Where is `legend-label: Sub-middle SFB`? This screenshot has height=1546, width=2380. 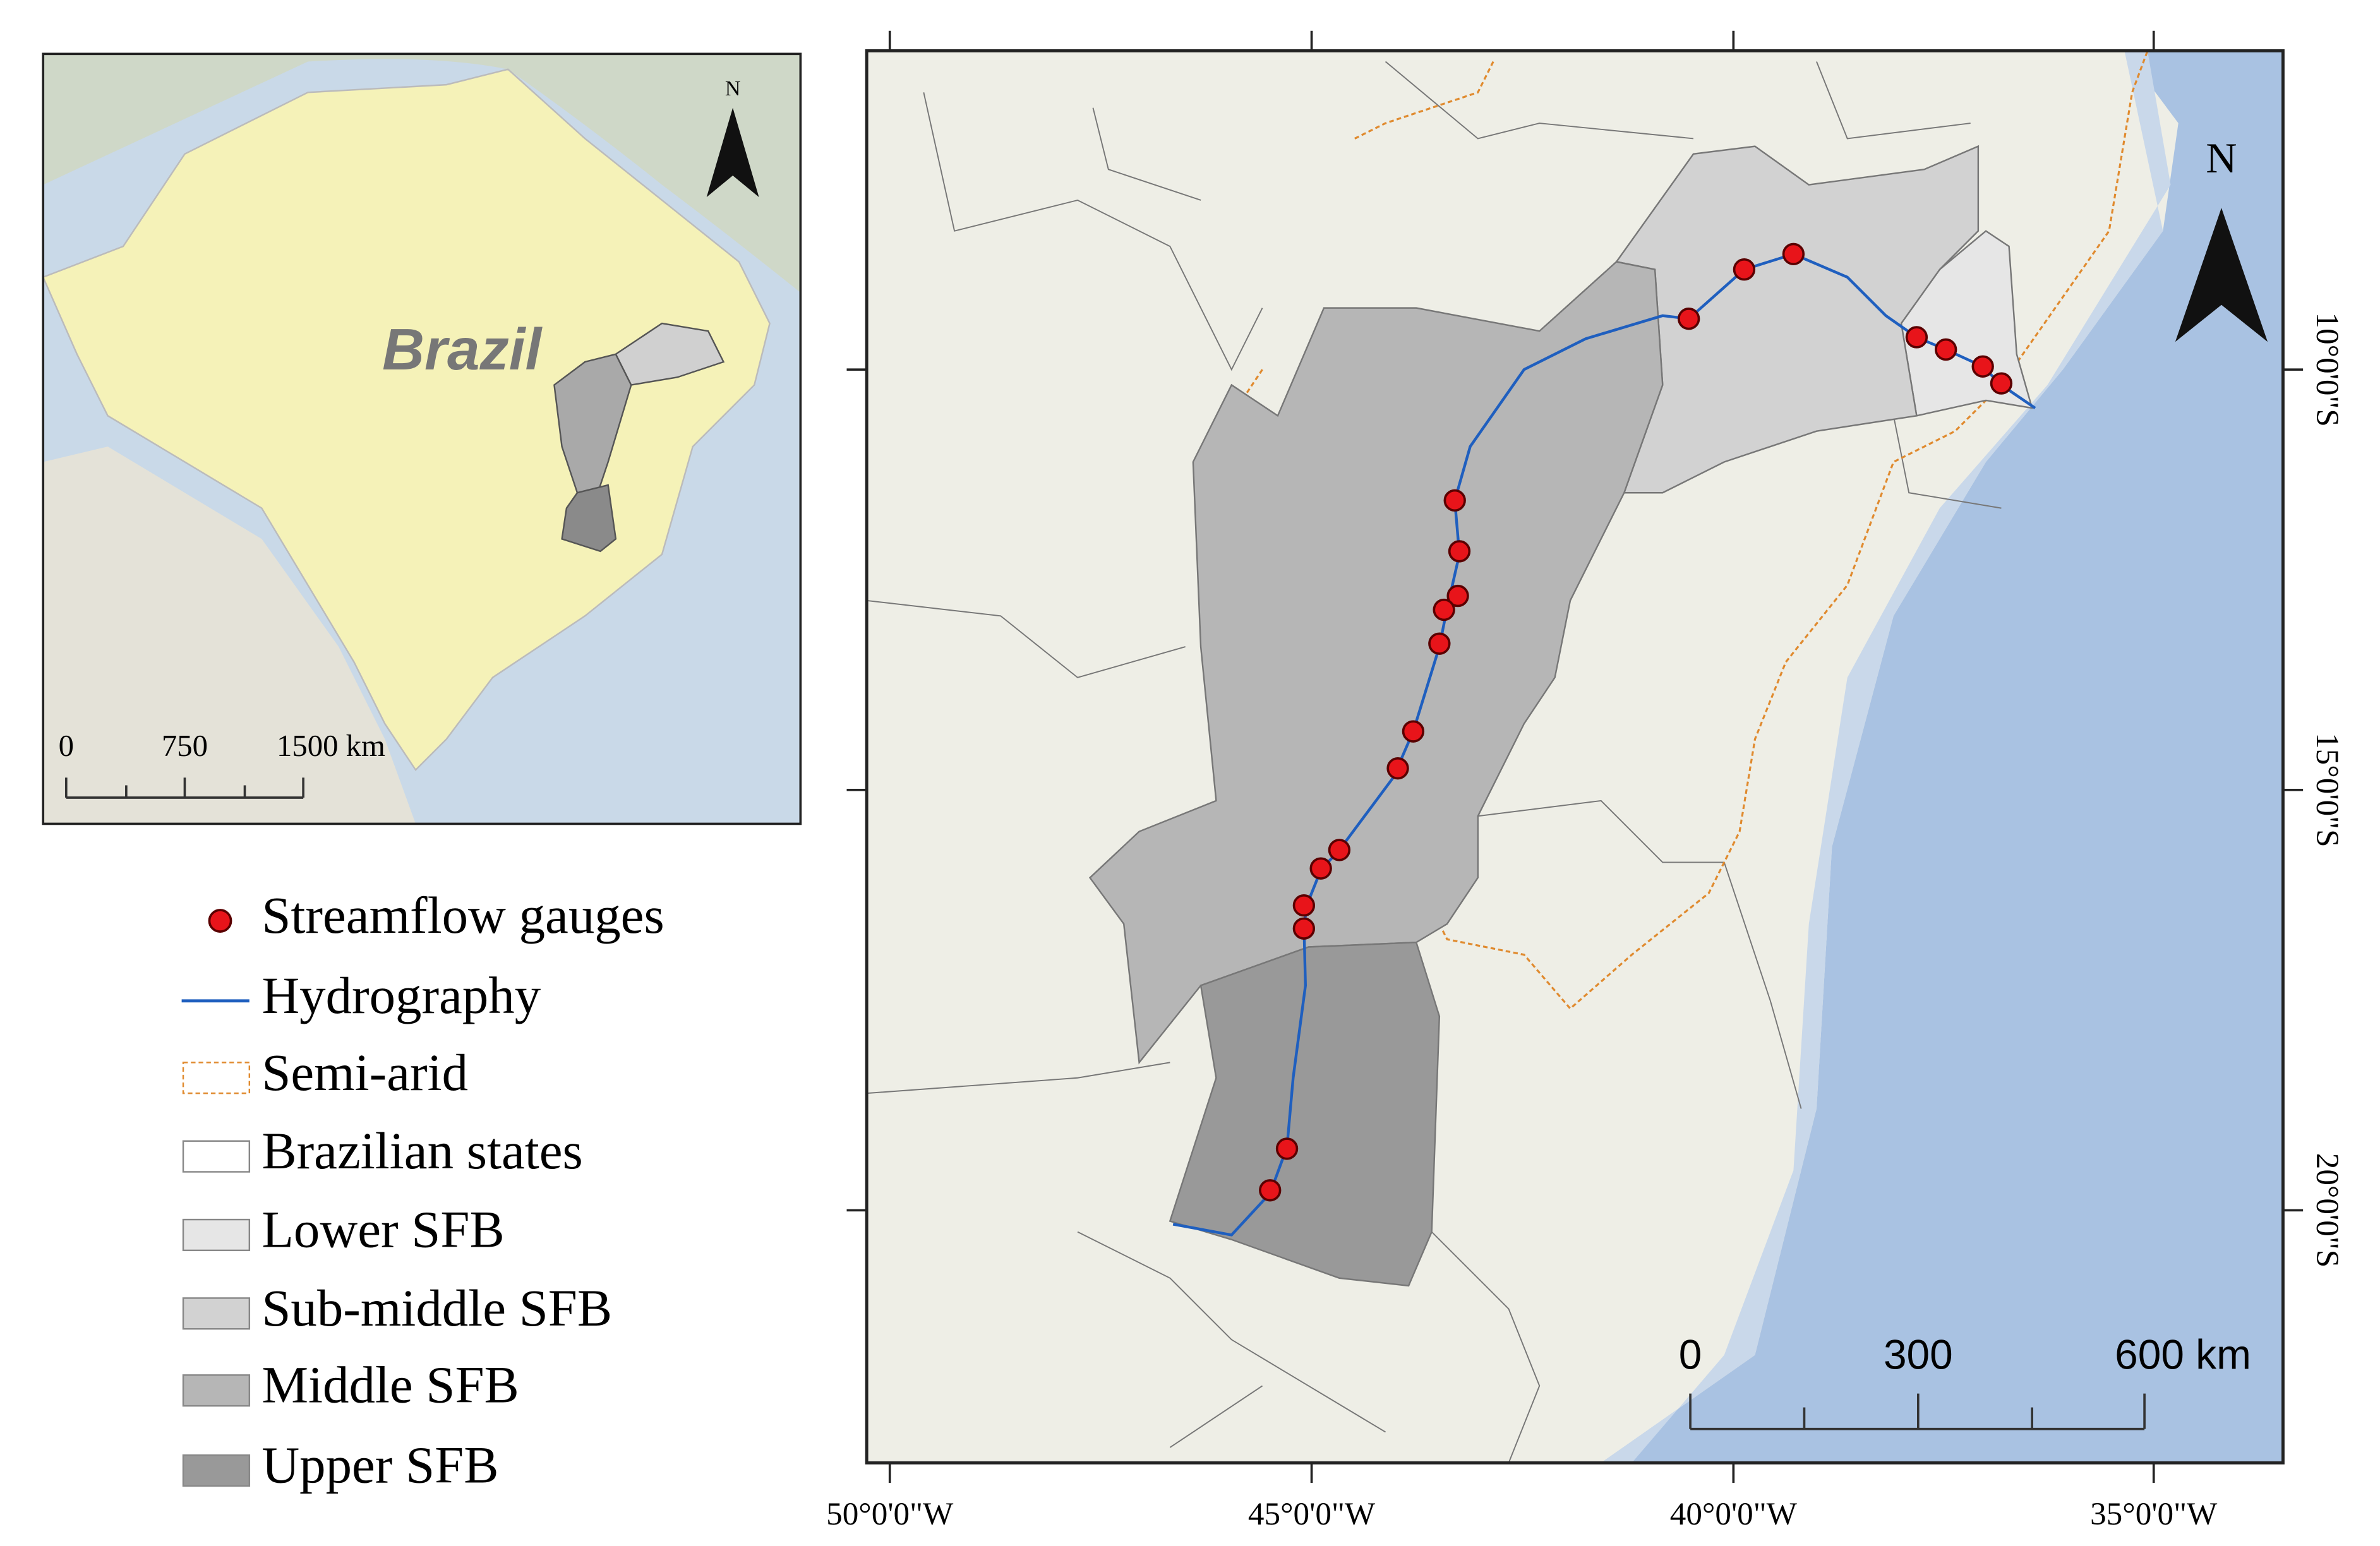
legend-label: Sub-middle SFB is located at coordinates (436, 1308).